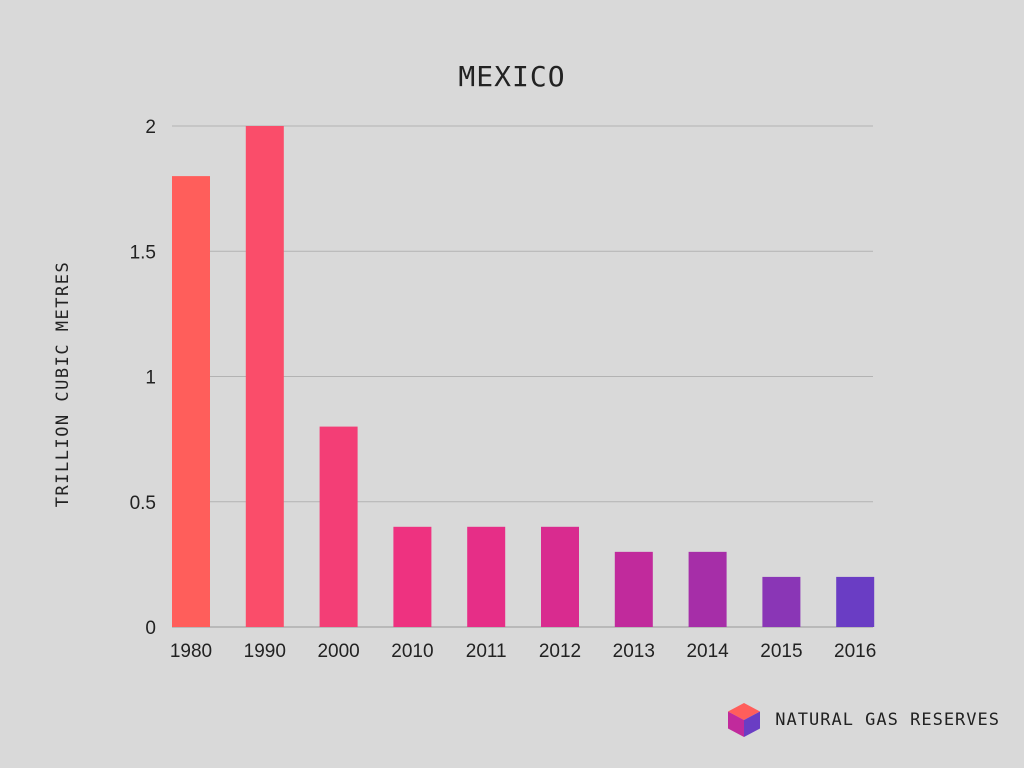 This screenshot has width=1024, height=768. What do you see at coordinates (781, 601) in the screenshot?
I see `bar-2015` at bounding box center [781, 601].